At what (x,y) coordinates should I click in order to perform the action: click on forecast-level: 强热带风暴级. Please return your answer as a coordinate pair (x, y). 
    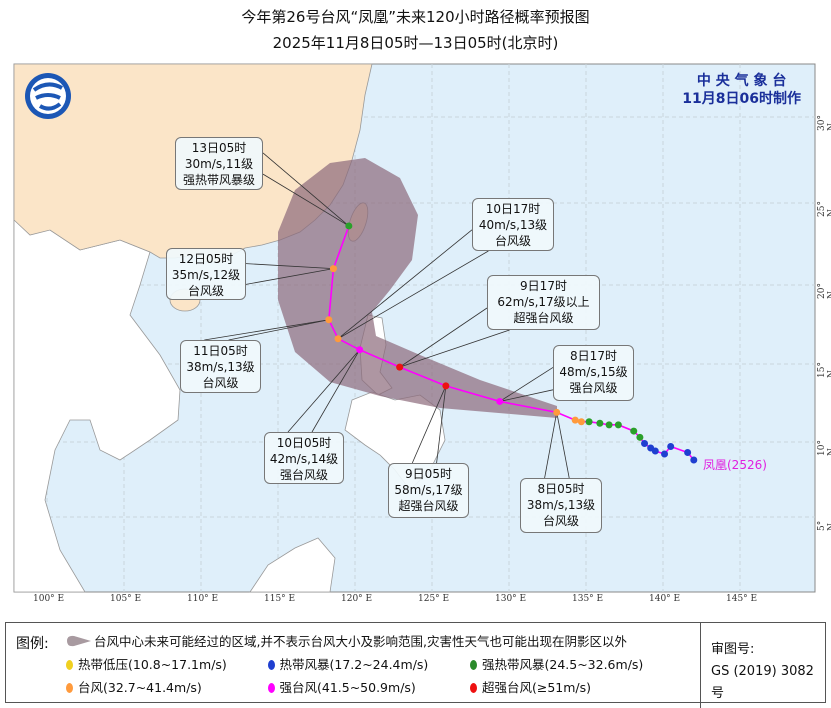
    Looking at the image, I should click on (218, 180).